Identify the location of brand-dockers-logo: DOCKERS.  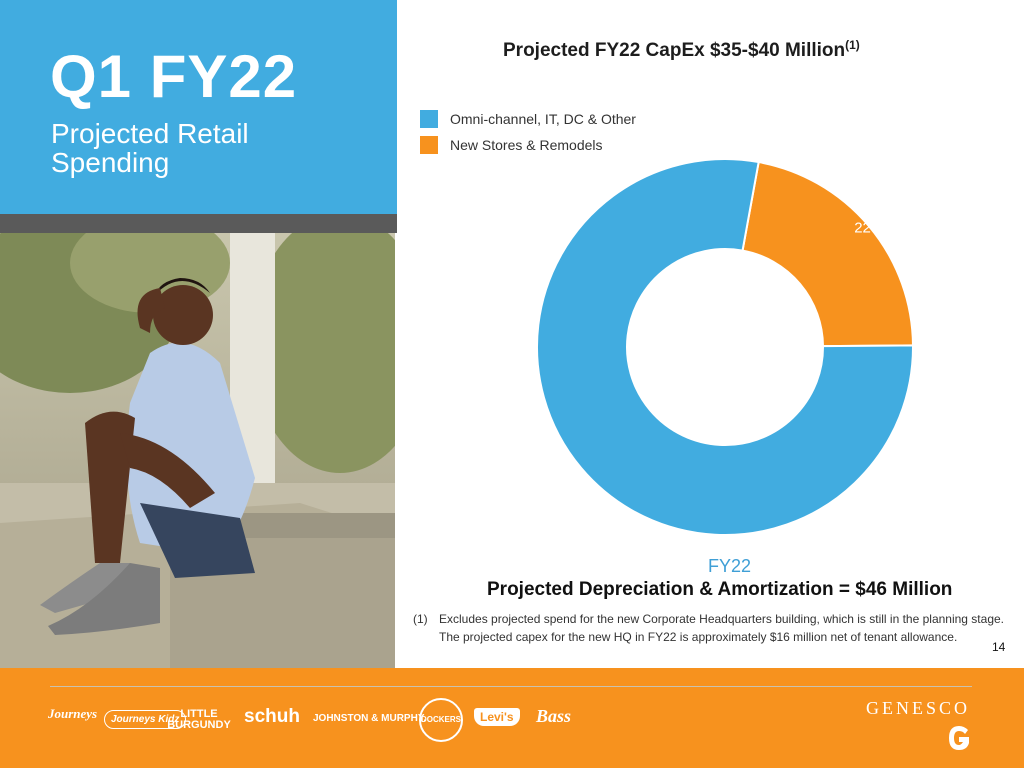
(441, 720).